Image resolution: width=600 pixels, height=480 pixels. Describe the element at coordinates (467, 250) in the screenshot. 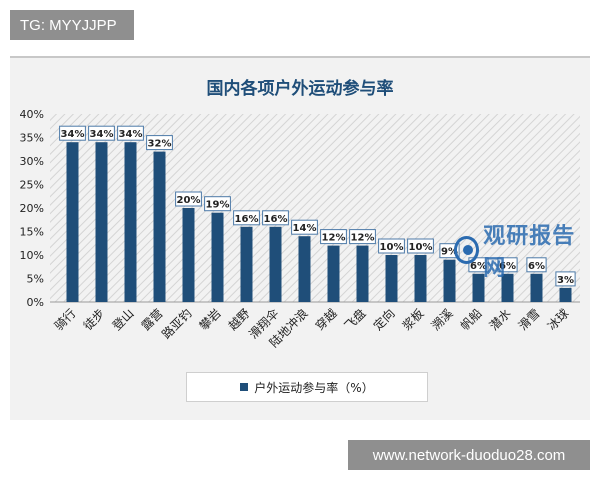

I see `logo-circle-icon` at that location.